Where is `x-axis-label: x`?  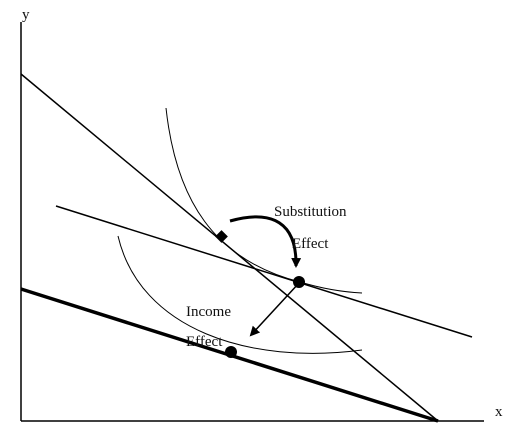
x-axis-label: x is located at coordinates (499, 412).